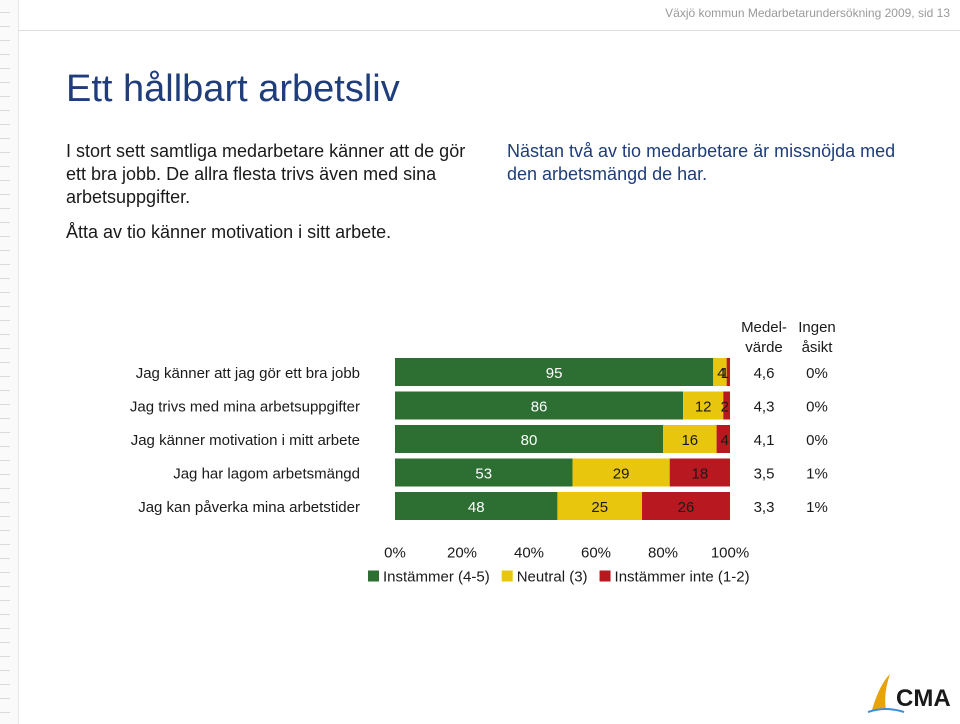  Describe the element at coordinates (817, 327) in the screenshot. I see `no-opinion-header-line-1: Ingen` at that location.